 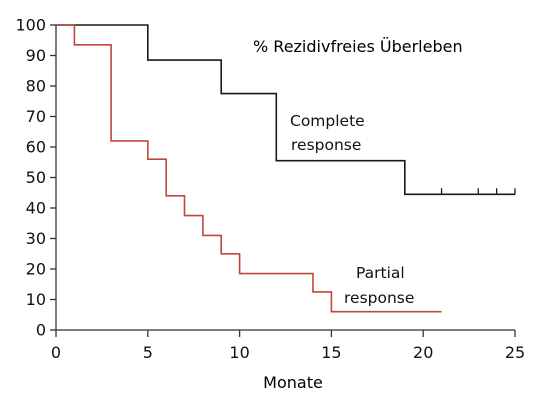 What do you see at coordinates (326, 145) in the screenshot?
I see `series-label-complete-line2: response` at bounding box center [326, 145].